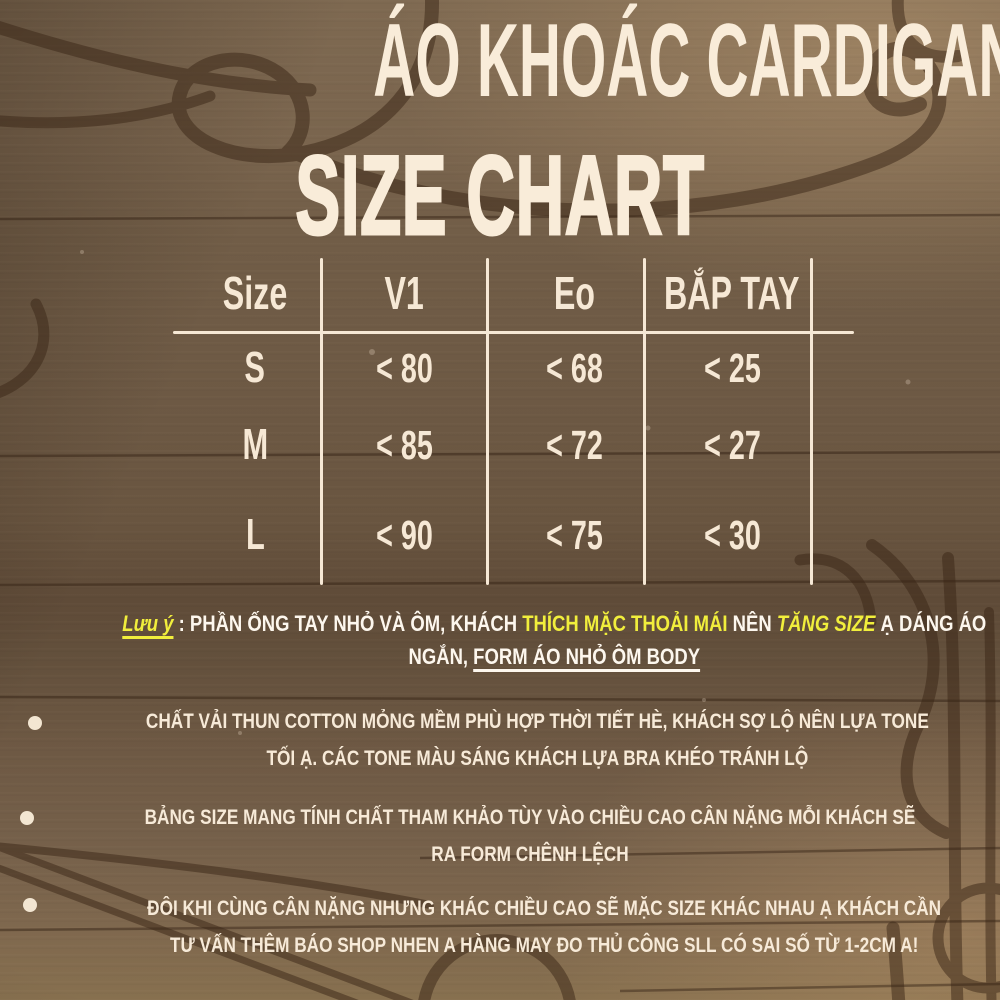  Describe the element at coordinates (732, 534) in the screenshot. I see `row-l-bap-tay: < 30` at that location.